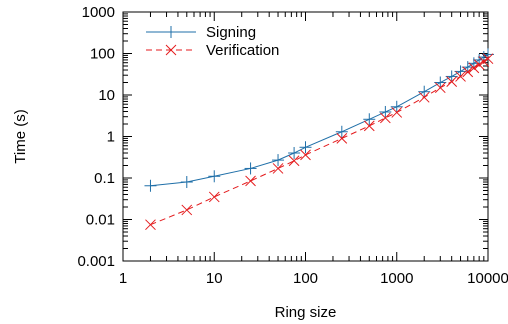 This screenshot has width=508, height=324. What do you see at coordinates (487, 278) in the screenshot?
I see `x-tick-label: 10000` at bounding box center [487, 278].